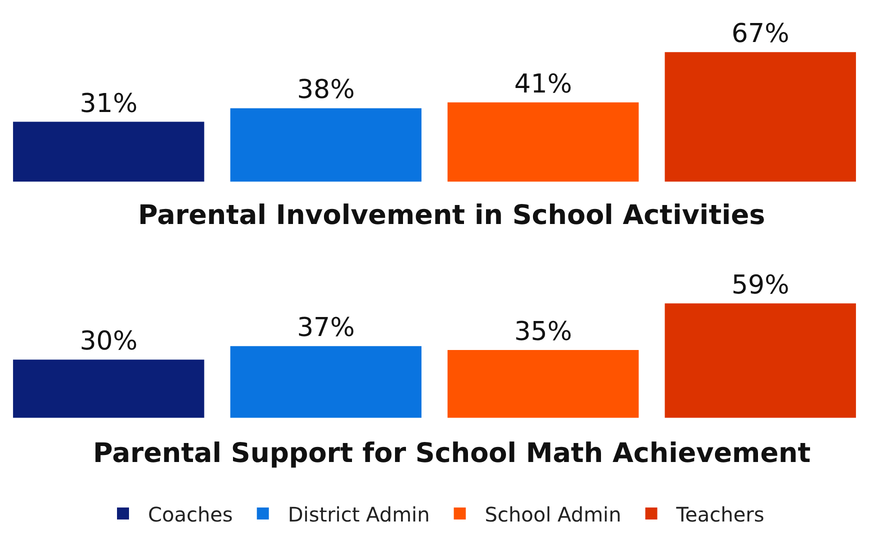 This screenshot has height=533, width=869. What do you see at coordinates (325, 328) in the screenshot?
I see `data-label: 37%` at bounding box center [325, 328].